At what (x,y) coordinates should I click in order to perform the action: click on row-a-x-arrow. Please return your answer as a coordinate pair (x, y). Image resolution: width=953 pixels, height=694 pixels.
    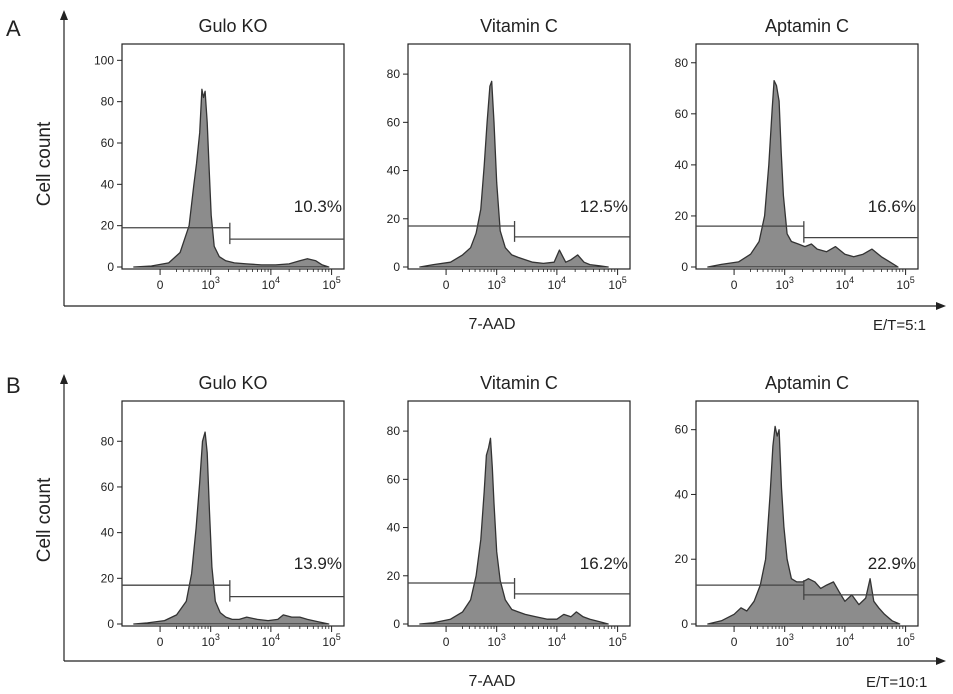
    Looking at the image, I should click on (941, 306).